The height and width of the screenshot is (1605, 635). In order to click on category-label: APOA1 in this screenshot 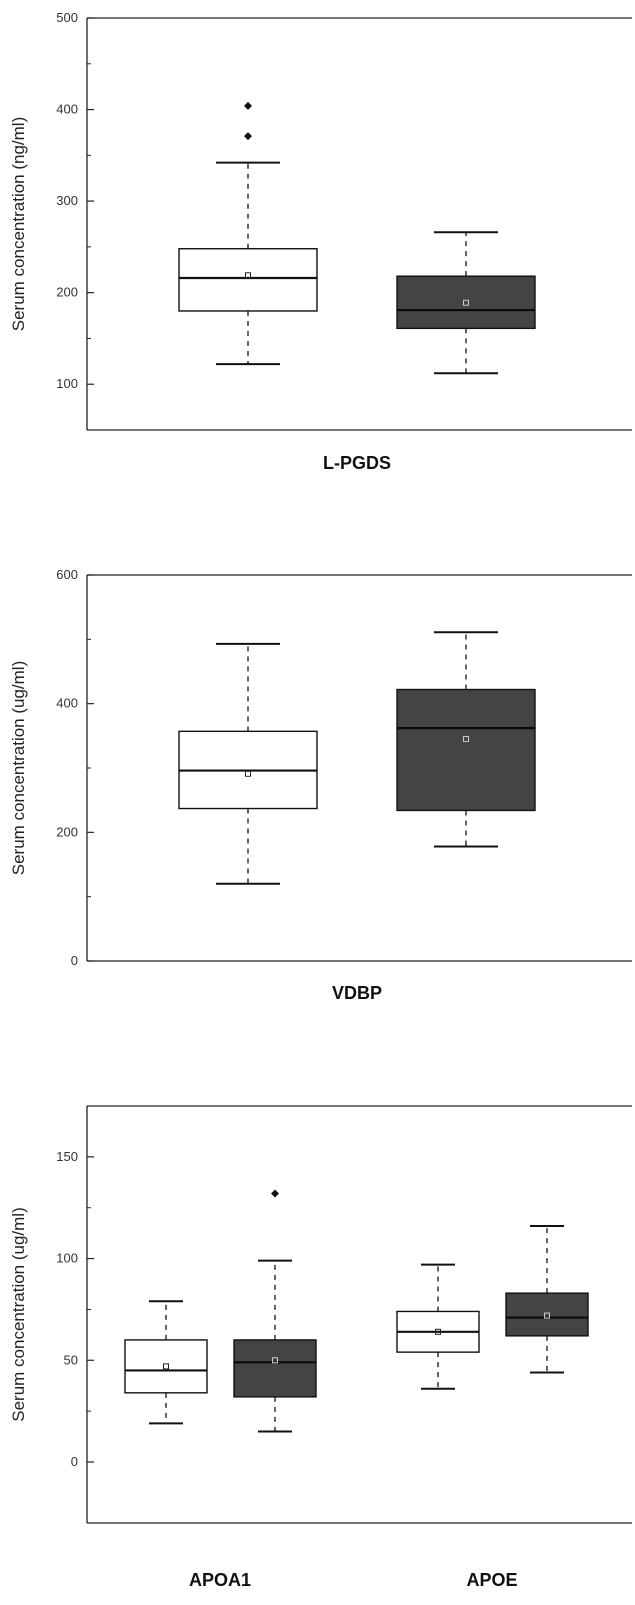, I will do `click(220, 1580)`.